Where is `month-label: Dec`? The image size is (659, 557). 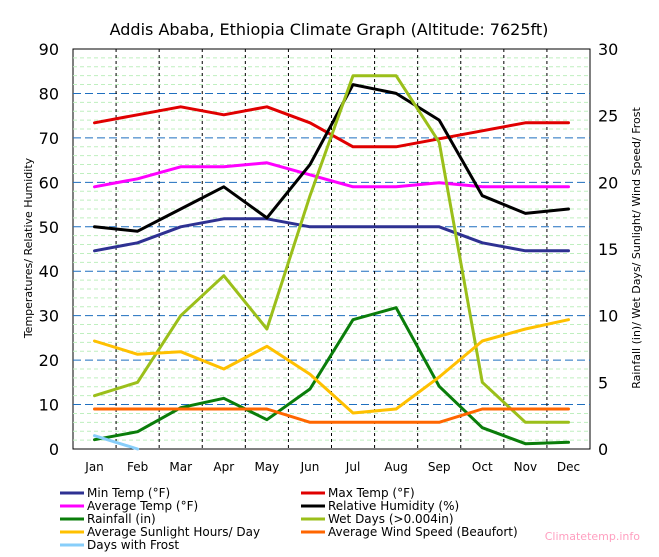 month-label: Dec is located at coordinates (568, 467).